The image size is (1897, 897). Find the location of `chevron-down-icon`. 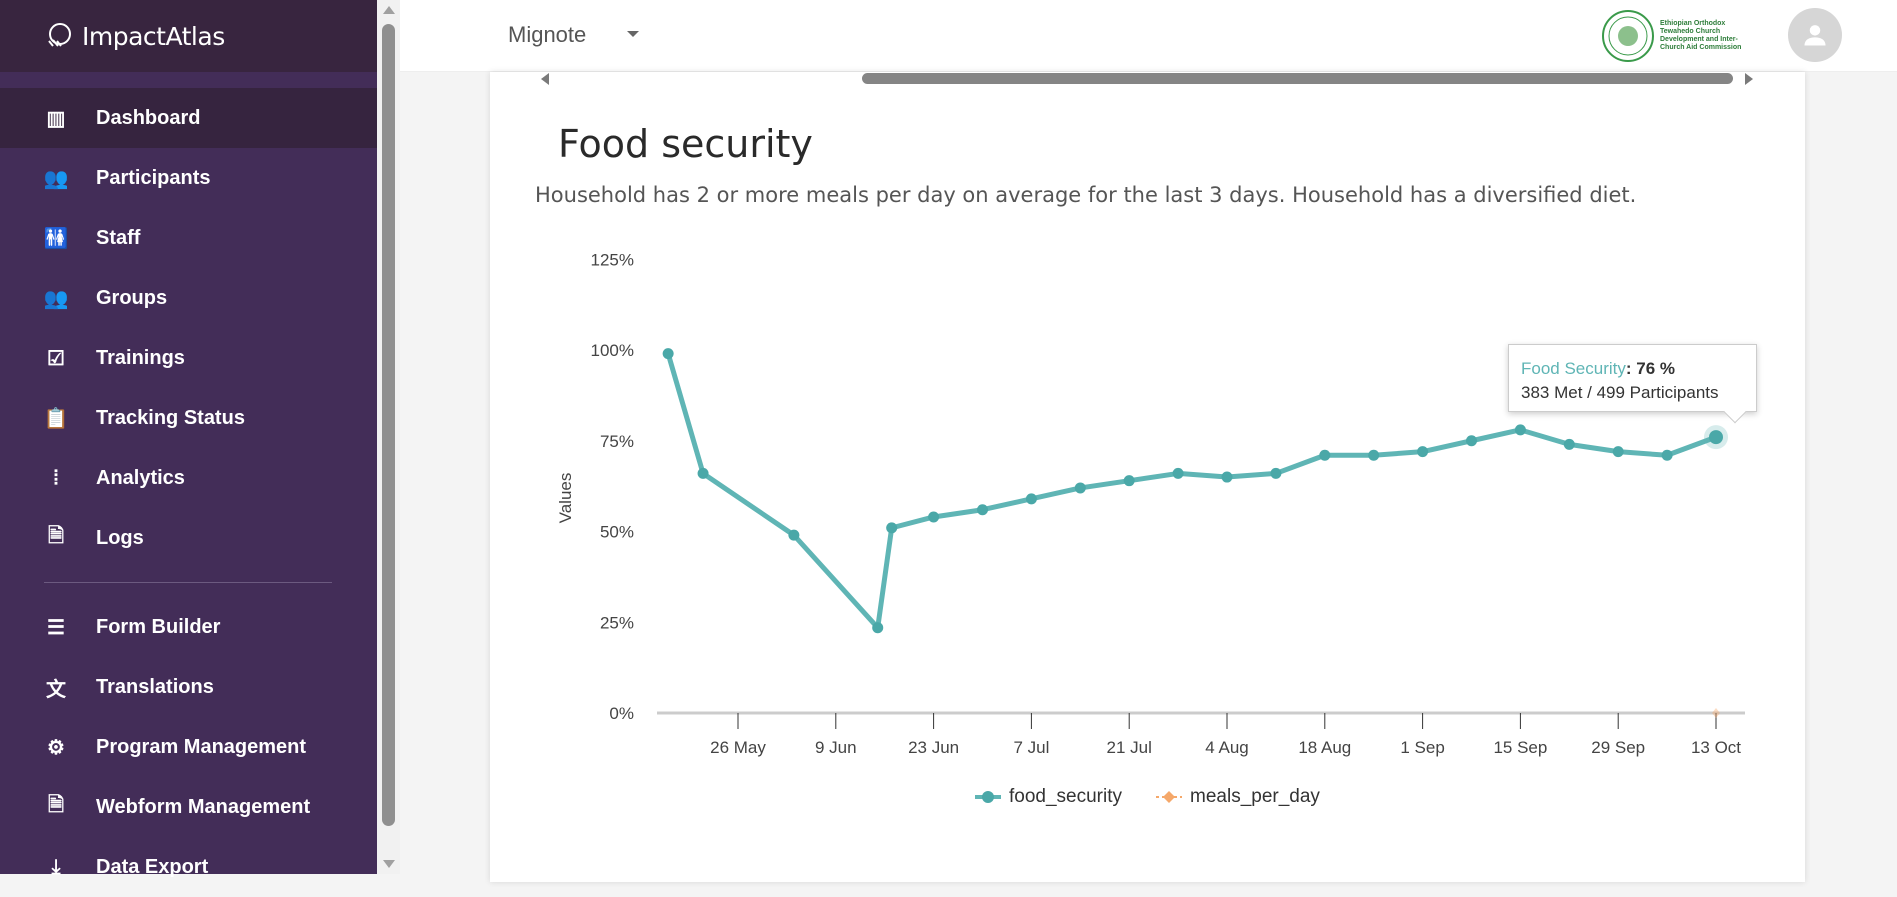

chevron-down-icon is located at coordinates (633, 34).